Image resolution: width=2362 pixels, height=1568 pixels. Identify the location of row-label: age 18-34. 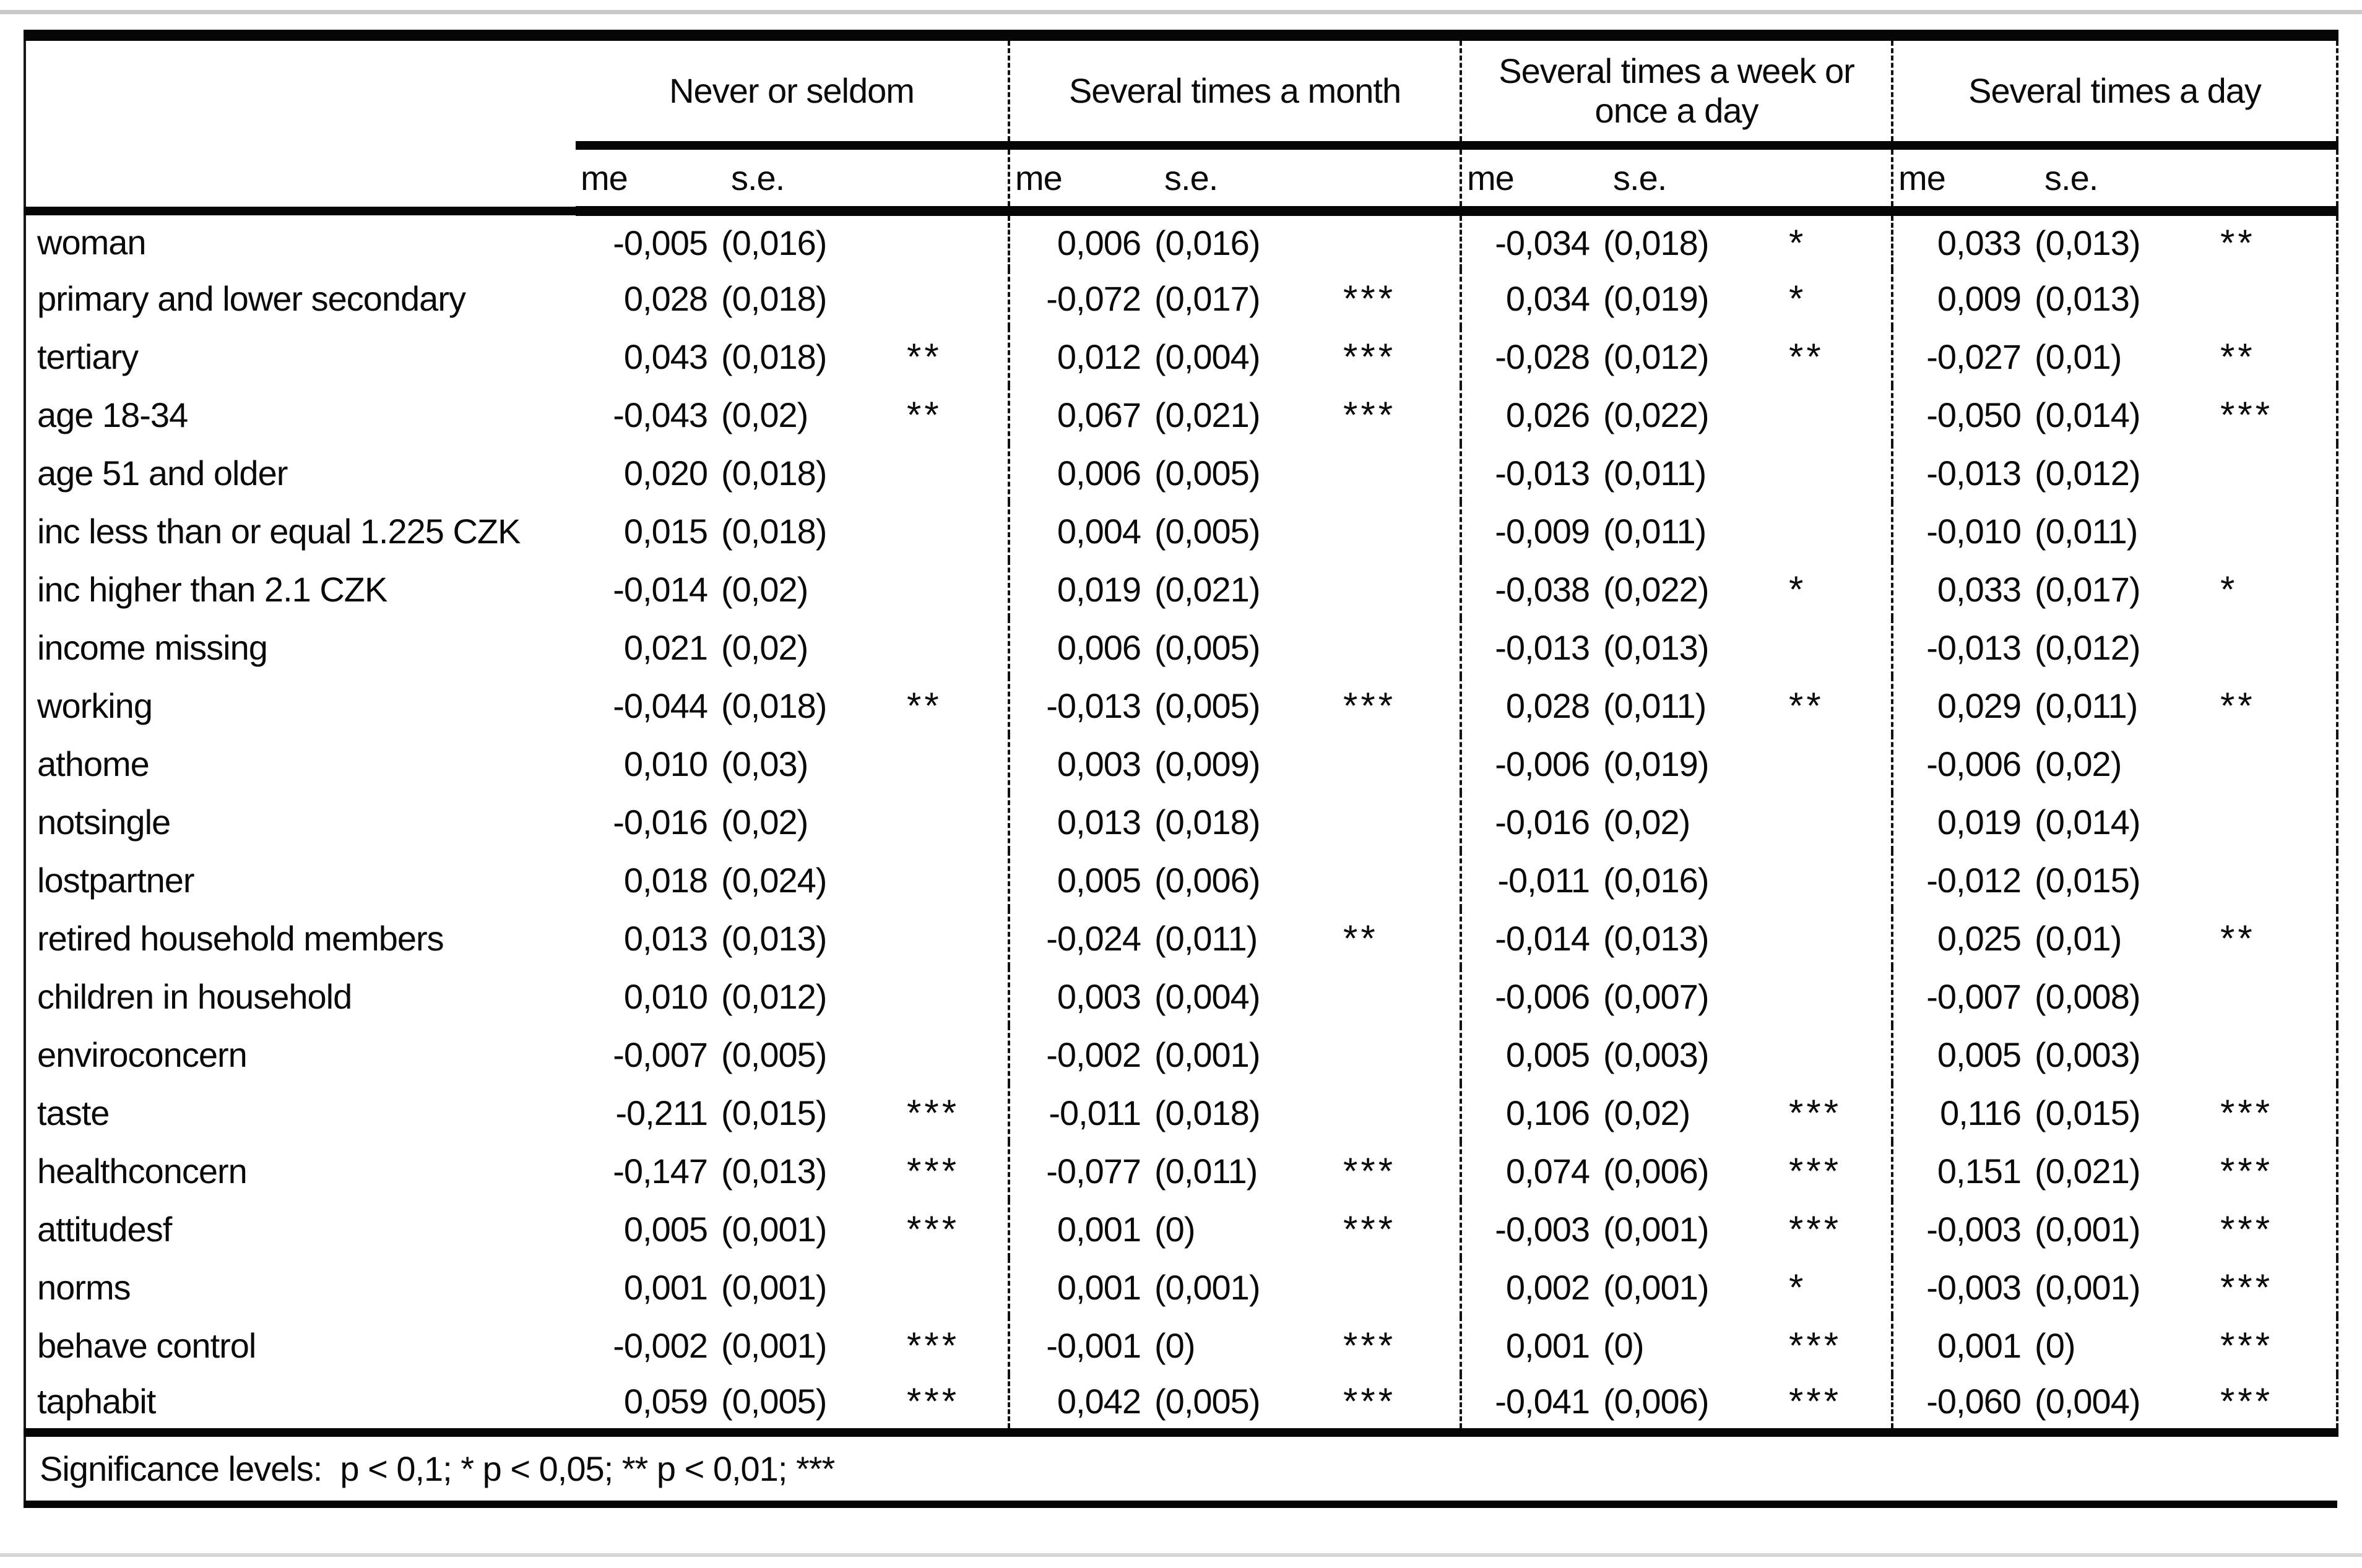
(112, 414).